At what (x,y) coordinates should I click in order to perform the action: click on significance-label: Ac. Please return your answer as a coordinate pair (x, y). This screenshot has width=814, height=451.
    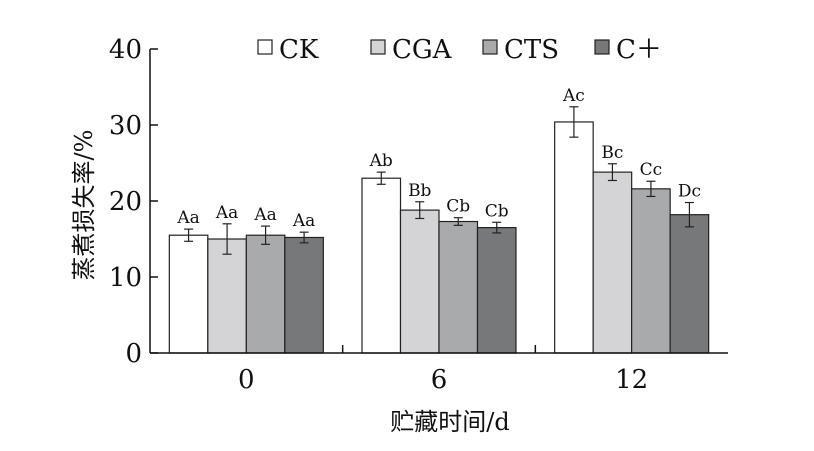
    Looking at the image, I should click on (573, 96).